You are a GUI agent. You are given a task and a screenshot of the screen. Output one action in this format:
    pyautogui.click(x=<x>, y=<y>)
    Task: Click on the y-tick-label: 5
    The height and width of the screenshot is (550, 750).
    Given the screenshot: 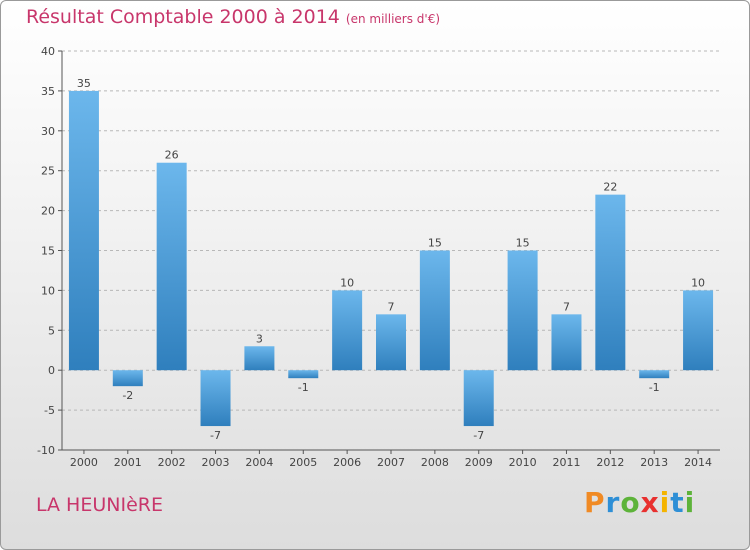 What is the action you would take?
    pyautogui.click(x=51, y=330)
    